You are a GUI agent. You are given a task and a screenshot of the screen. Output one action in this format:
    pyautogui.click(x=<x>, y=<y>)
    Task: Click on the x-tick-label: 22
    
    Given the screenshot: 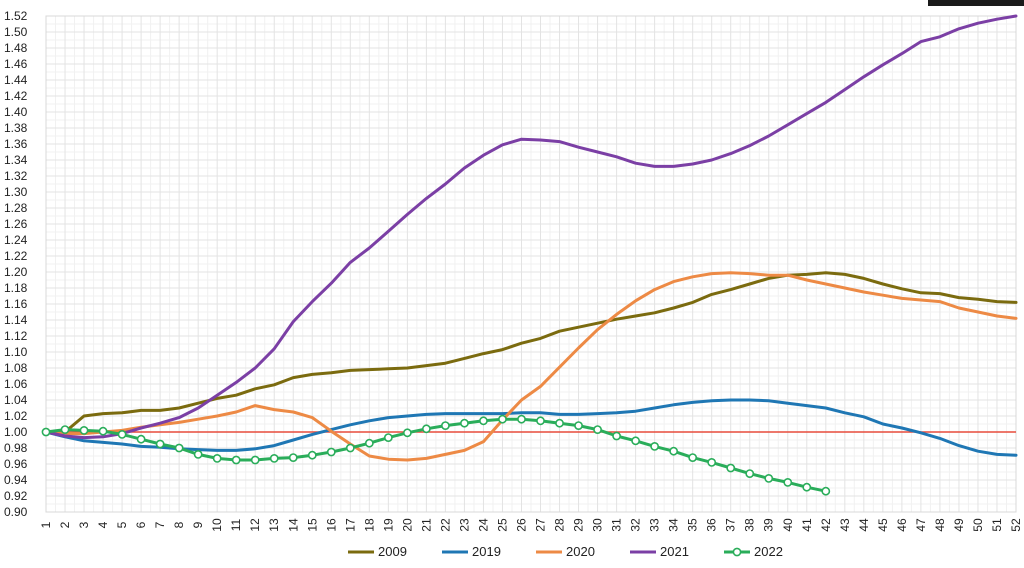 What is the action you would take?
    pyautogui.click(x=445, y=525)
    